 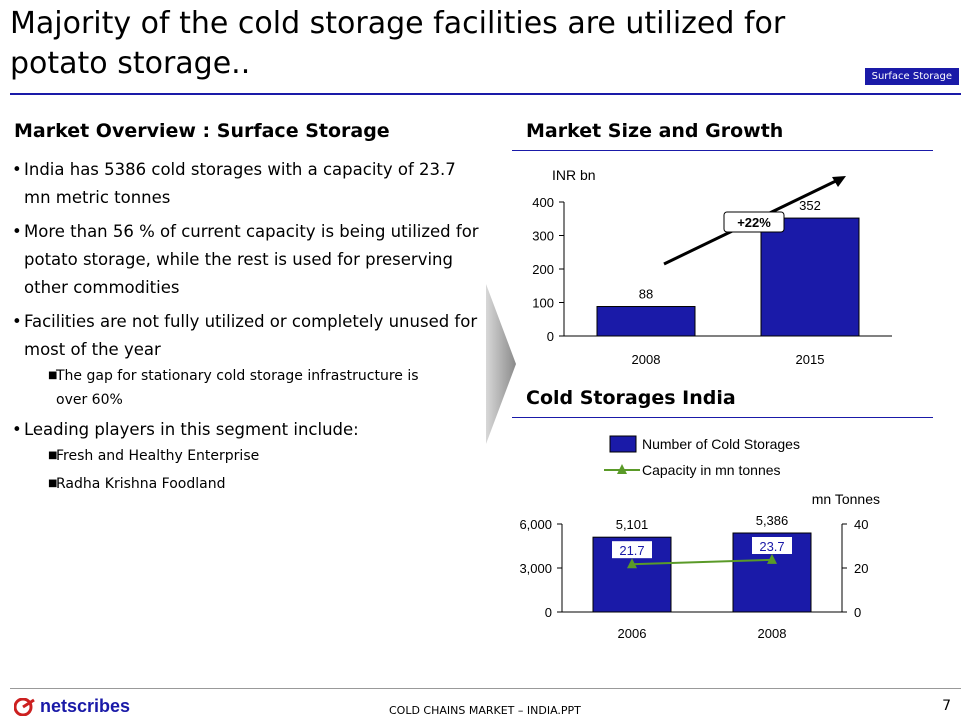 I want to click on sub-bullet-item: ■ Radha Krishna Foodland, so click(x=137, y=484).